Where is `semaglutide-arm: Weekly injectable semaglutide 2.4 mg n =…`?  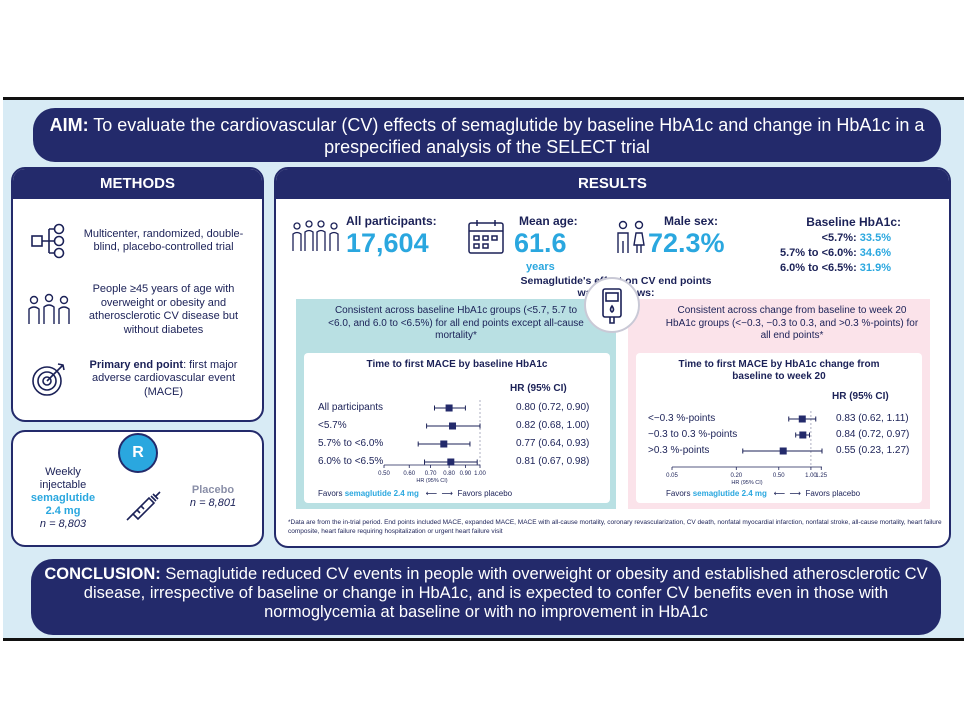 semaglutide-arm: Weekly injectable semaglutide 2.4 mg n =… is located at coordinates (63, 498).